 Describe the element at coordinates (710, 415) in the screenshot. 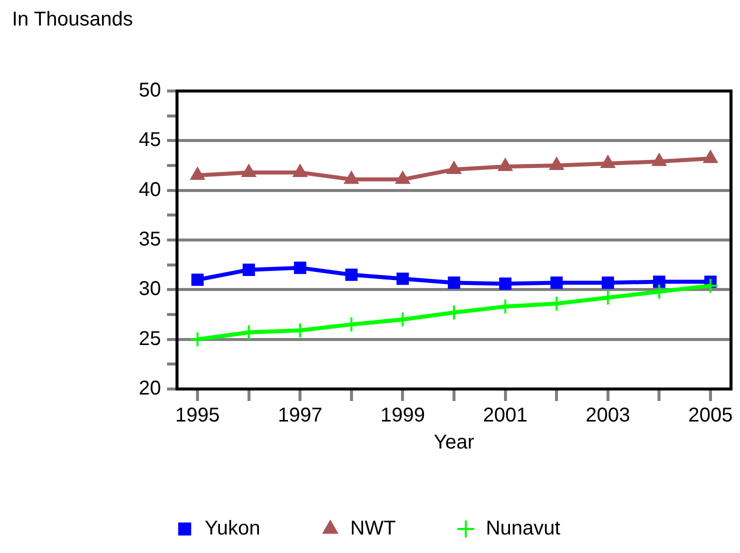

I see `x-tick-label: 2005` at that location.